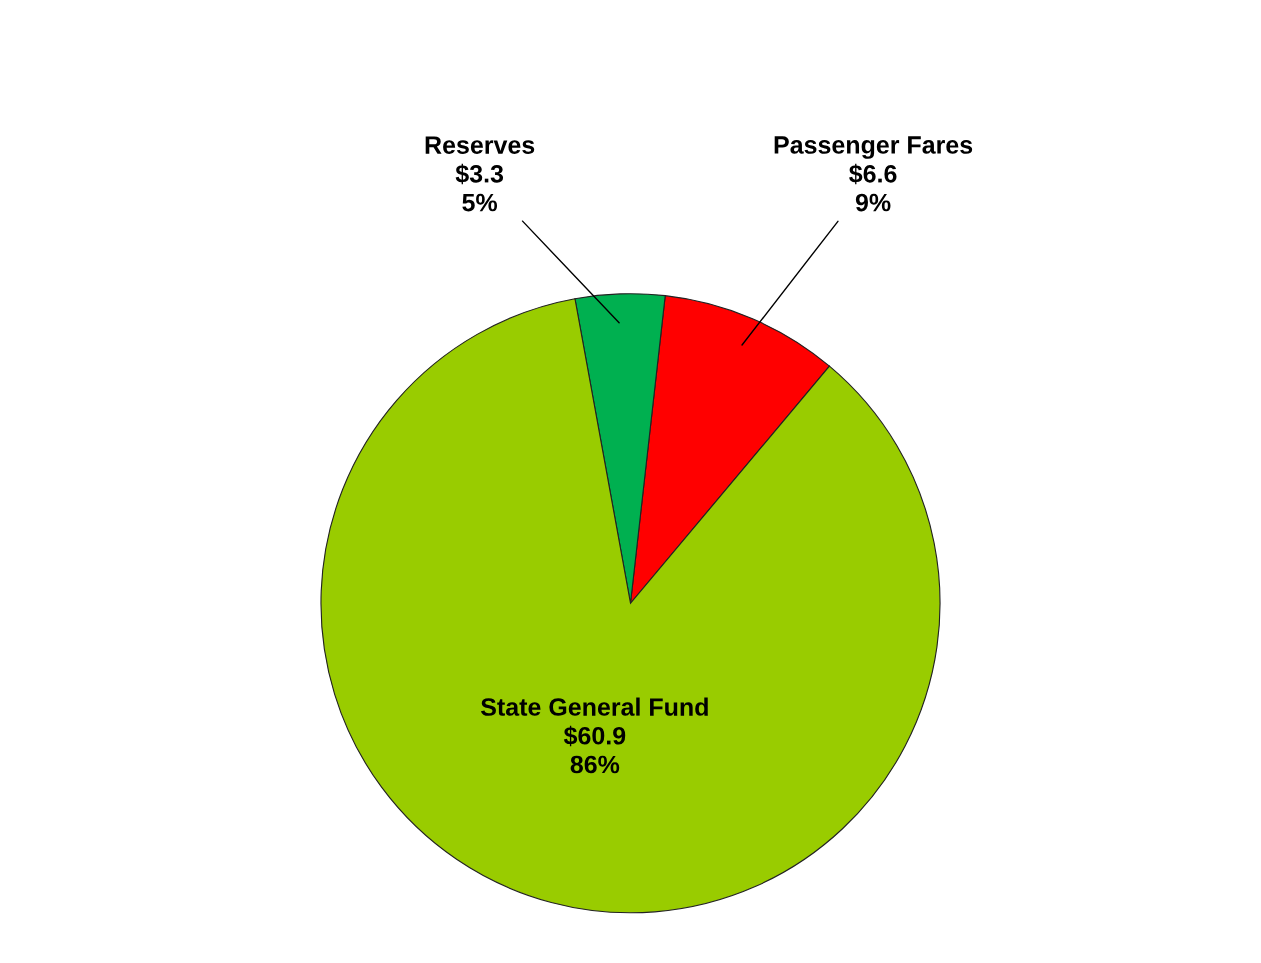  Describe the element at coordinates (873, 187) in the screenshot. I see `data-label: $6.6 9%` at that location.